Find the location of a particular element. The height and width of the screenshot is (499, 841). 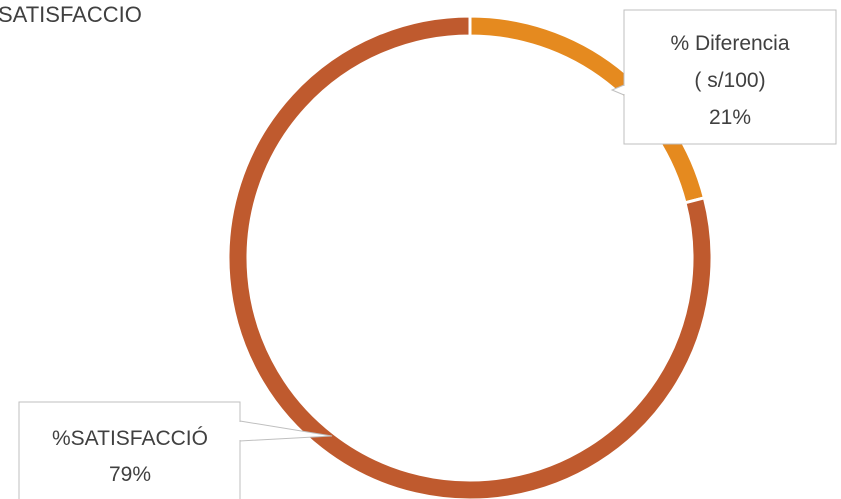

callout-diferencia-box is located at coordinates (730, 77).